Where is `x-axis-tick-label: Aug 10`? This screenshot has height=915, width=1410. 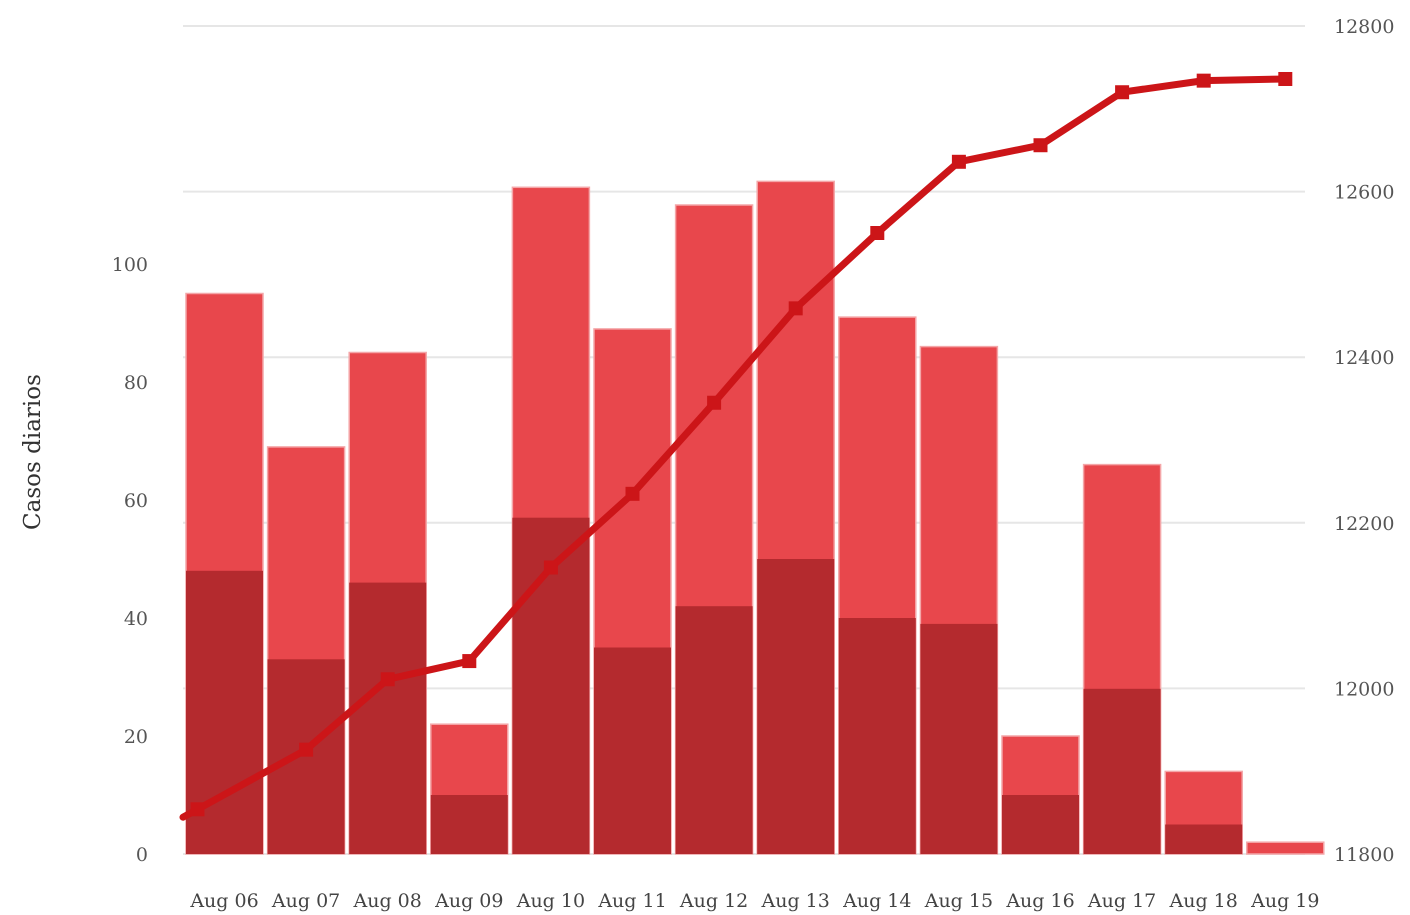
x-axis-tick-label: Aug 10 is located at coordinates (550, 901).